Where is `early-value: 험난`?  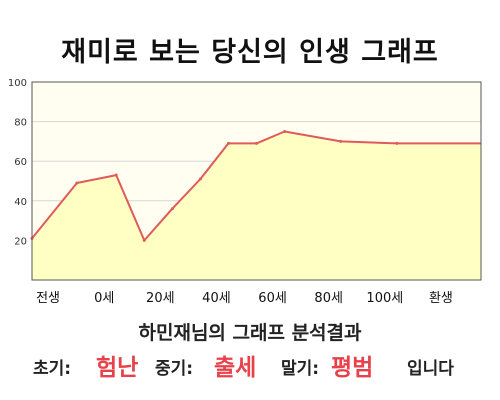 early-value: 험난 is located at coordinates (117, 368).